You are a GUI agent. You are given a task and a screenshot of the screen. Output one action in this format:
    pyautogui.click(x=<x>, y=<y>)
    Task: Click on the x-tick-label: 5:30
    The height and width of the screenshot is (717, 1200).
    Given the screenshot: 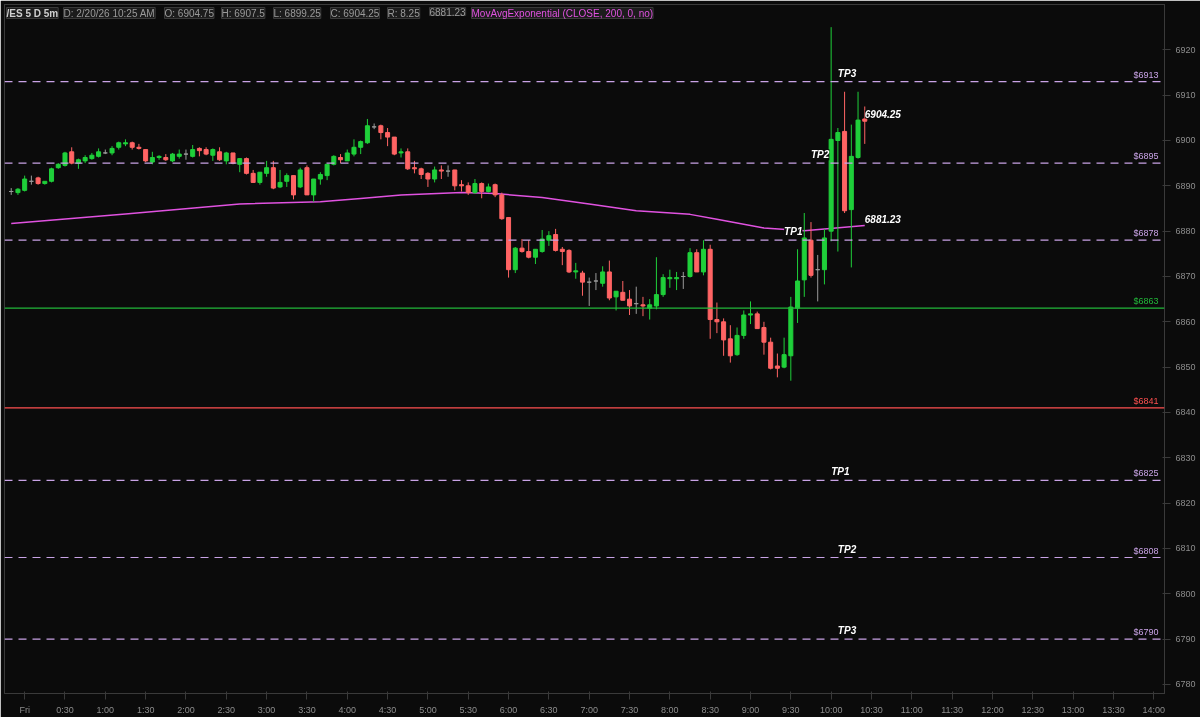 What is the action you would take?
    pyautogui.click(x=468, y=709)
    